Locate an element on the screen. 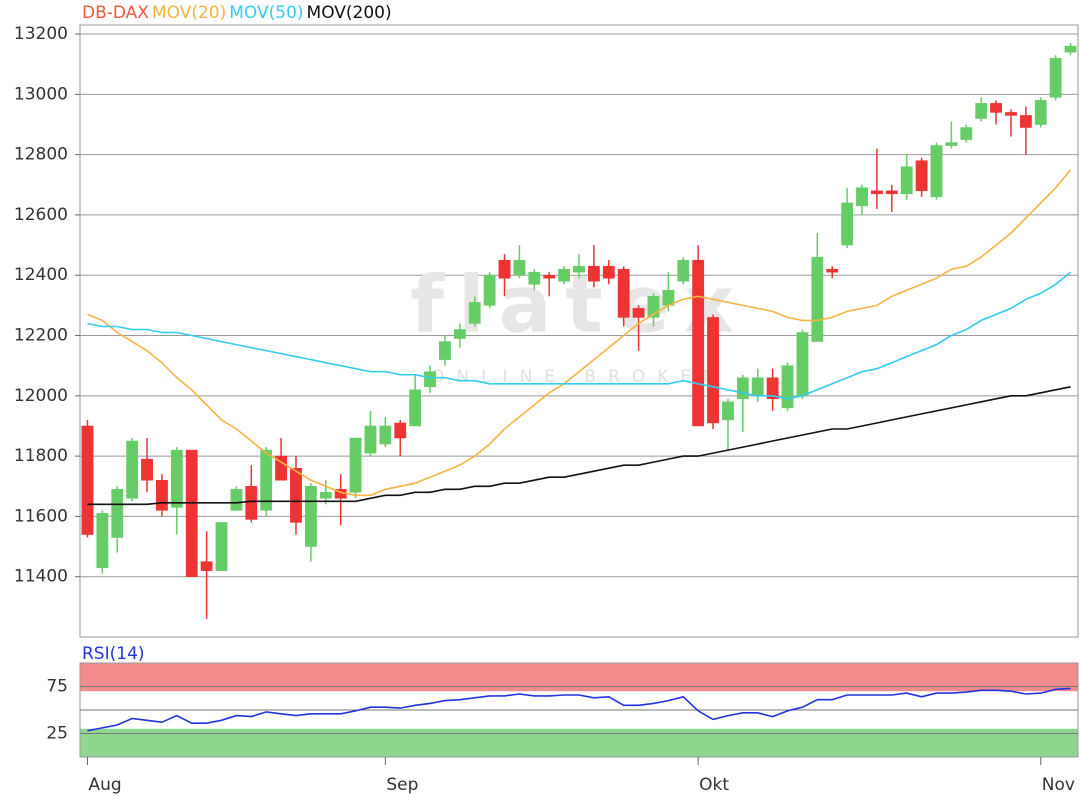 Image resolution: width=1080 pixels, height=800 pixels. legend-entry: MOV(50) is located at coordinates (266, 13).